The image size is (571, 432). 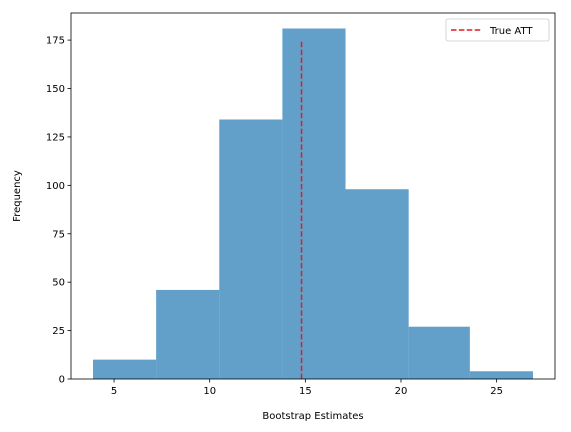 I want to click on y-tick-label: 0, so click(x=62, y=380).